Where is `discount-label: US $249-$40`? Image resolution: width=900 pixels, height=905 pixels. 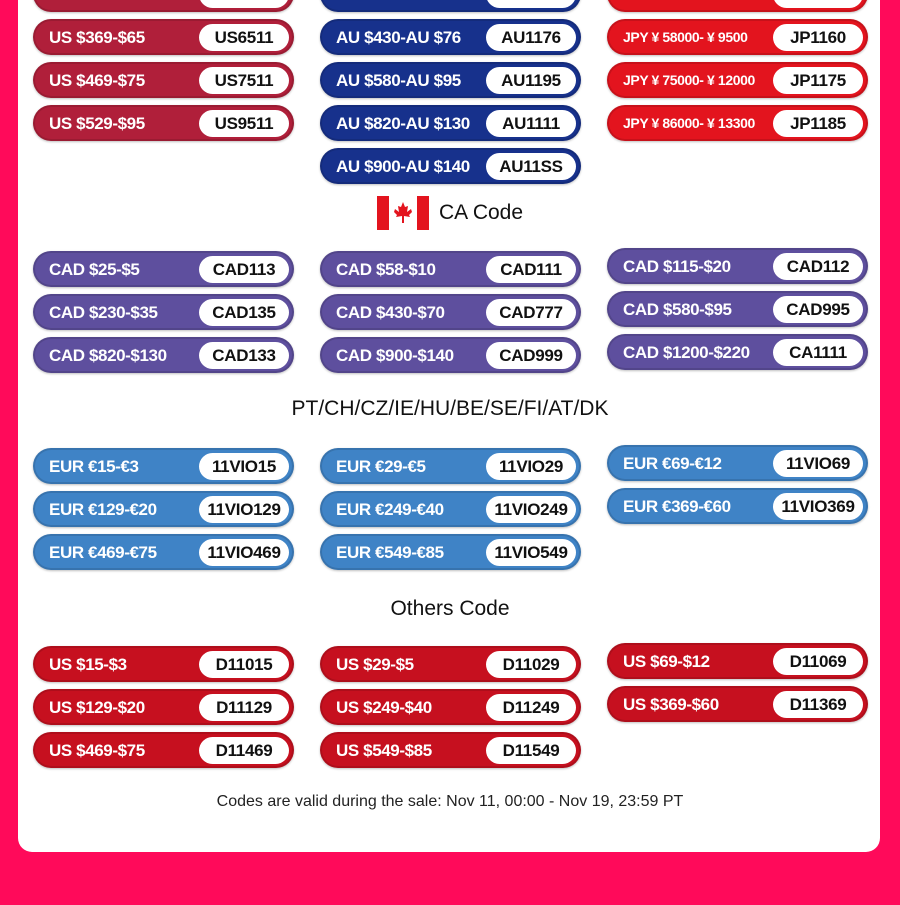
discount-label: US $249-$40 is located at coordinates (384, 707).